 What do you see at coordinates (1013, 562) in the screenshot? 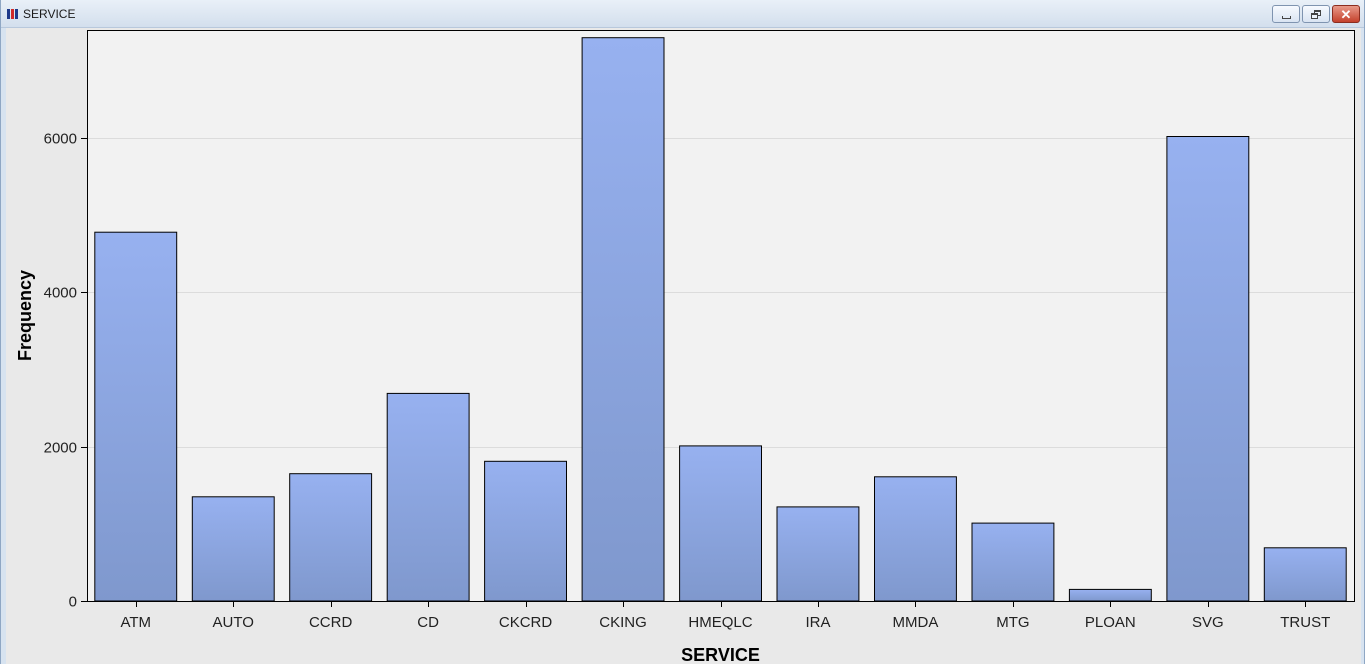
I see `bar-mtg` at bounding box center [1013, 562].